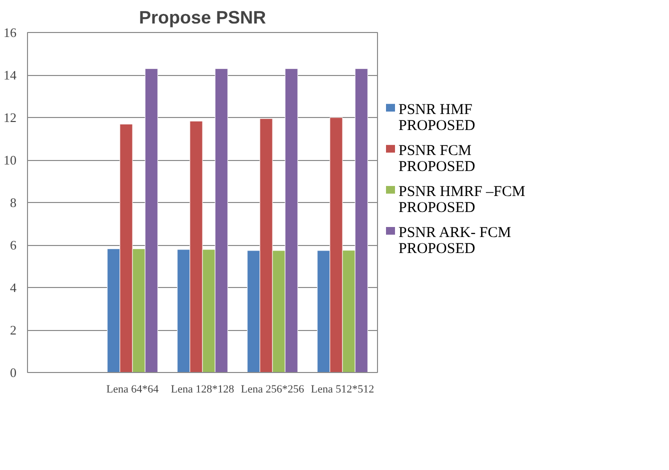  I want to click on y-tick-label: 14, so click(10, 75).